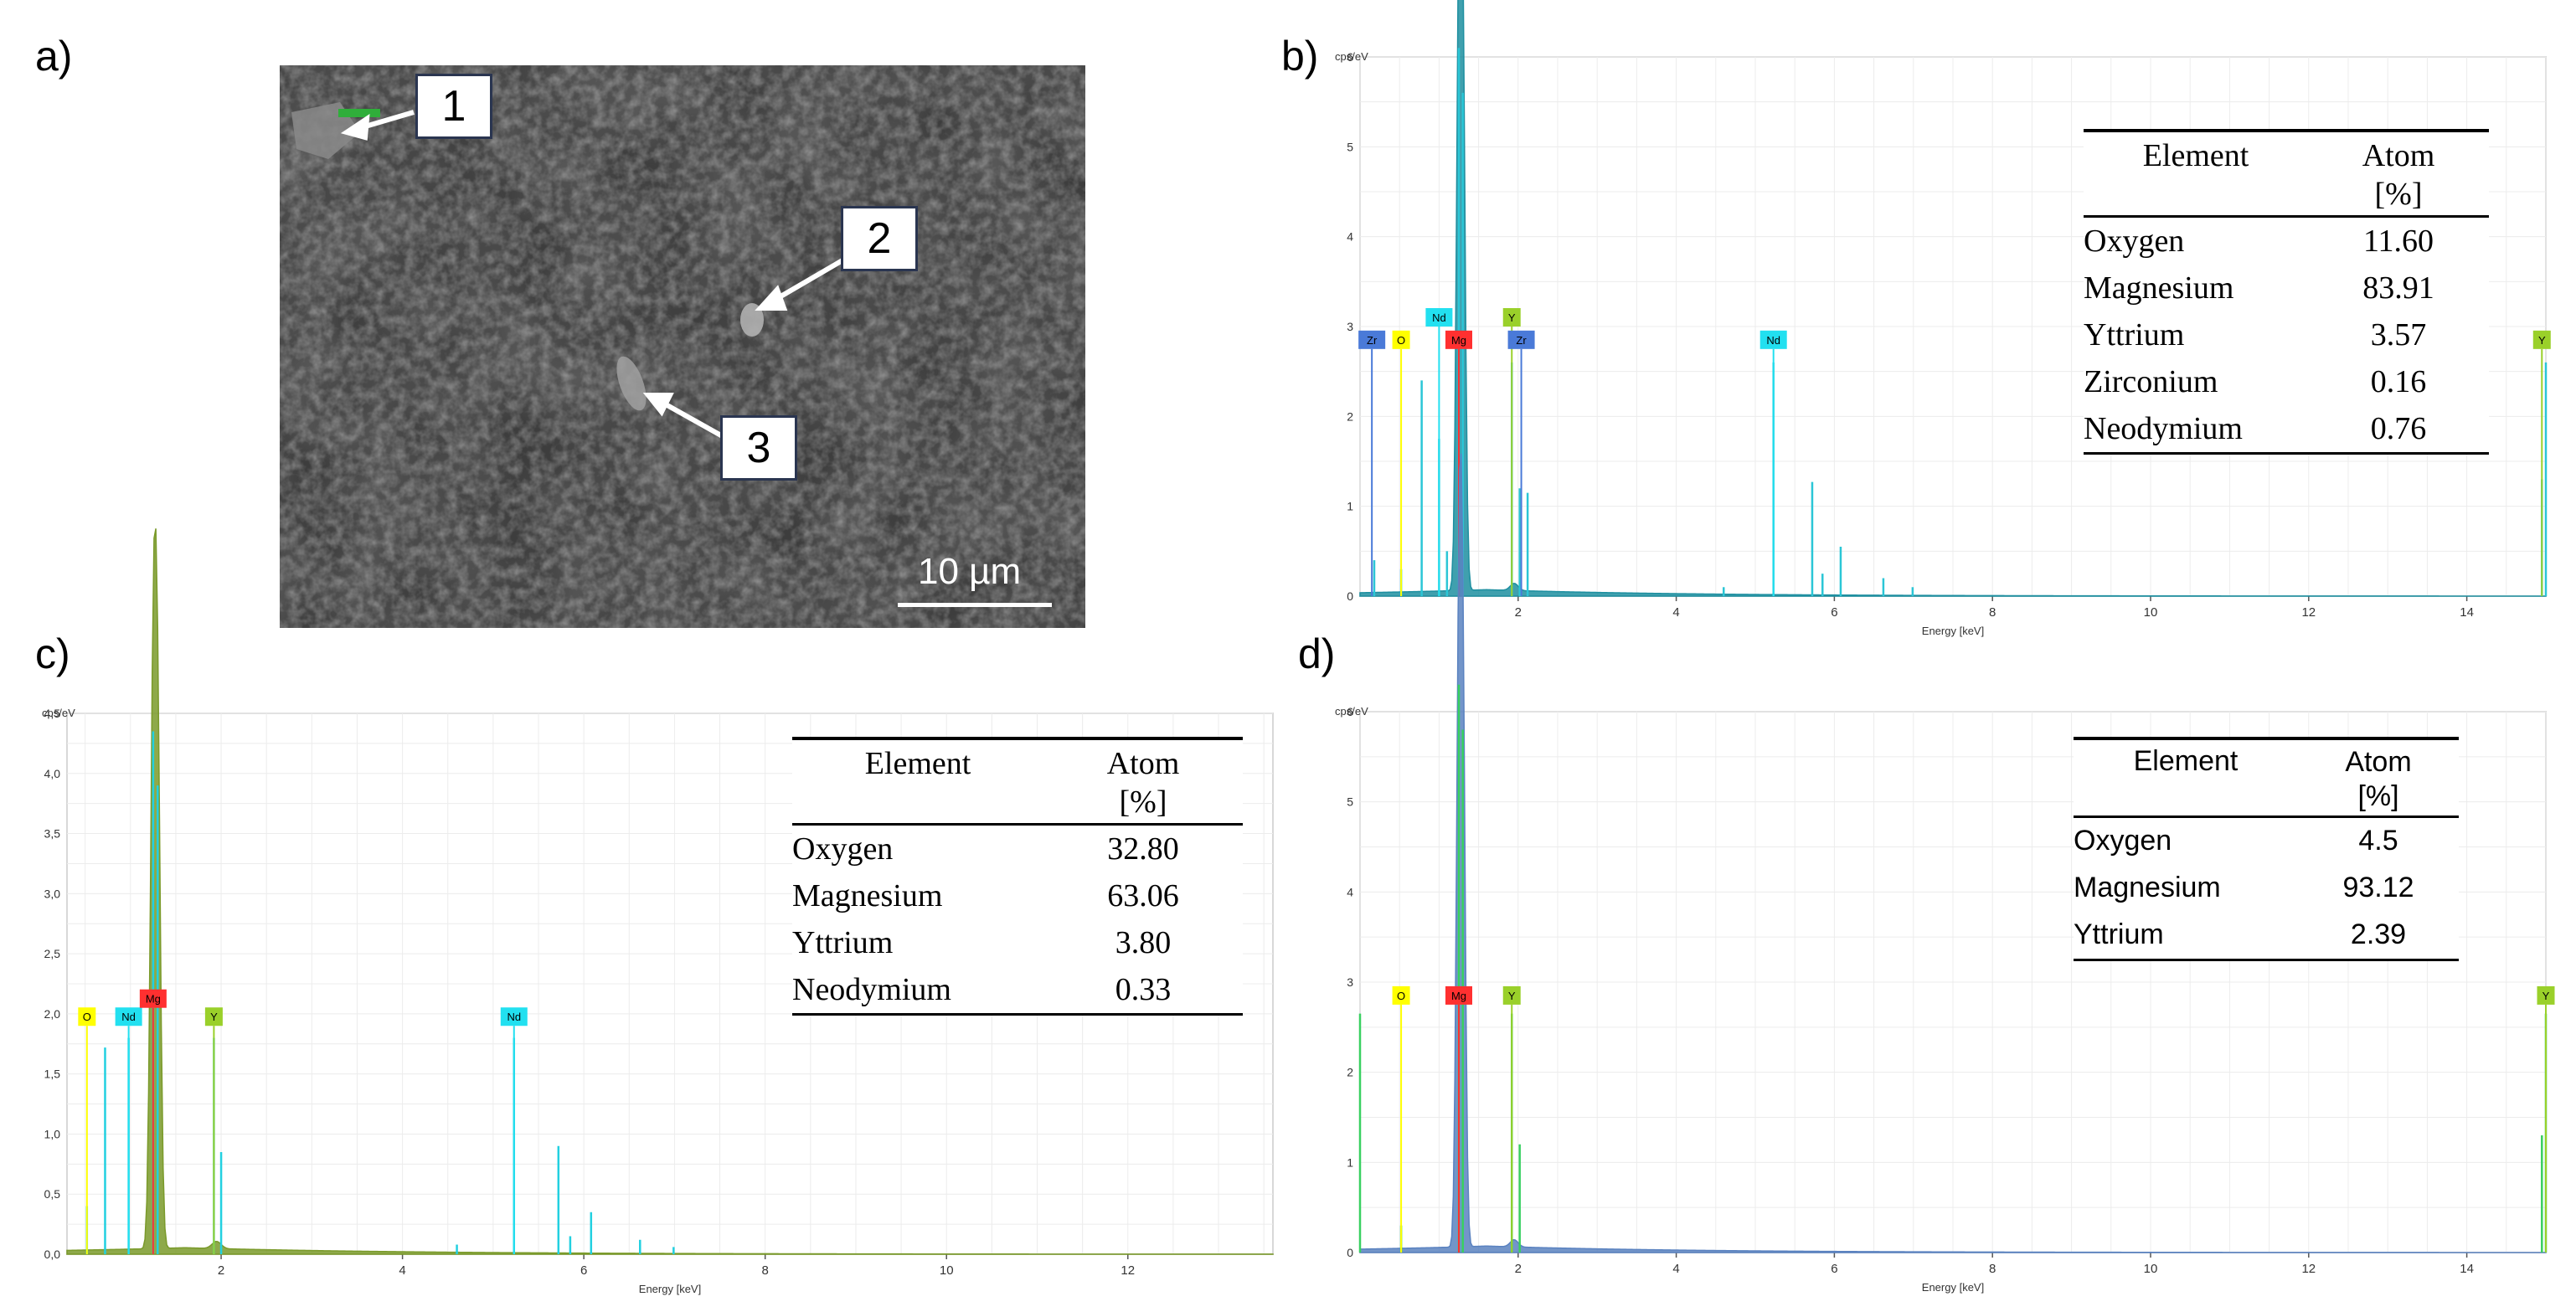  What do you see at coordinates (2467, 612) in the screenshot?
I see `x-tick-label: 14` at bounding box center [2467, 612].